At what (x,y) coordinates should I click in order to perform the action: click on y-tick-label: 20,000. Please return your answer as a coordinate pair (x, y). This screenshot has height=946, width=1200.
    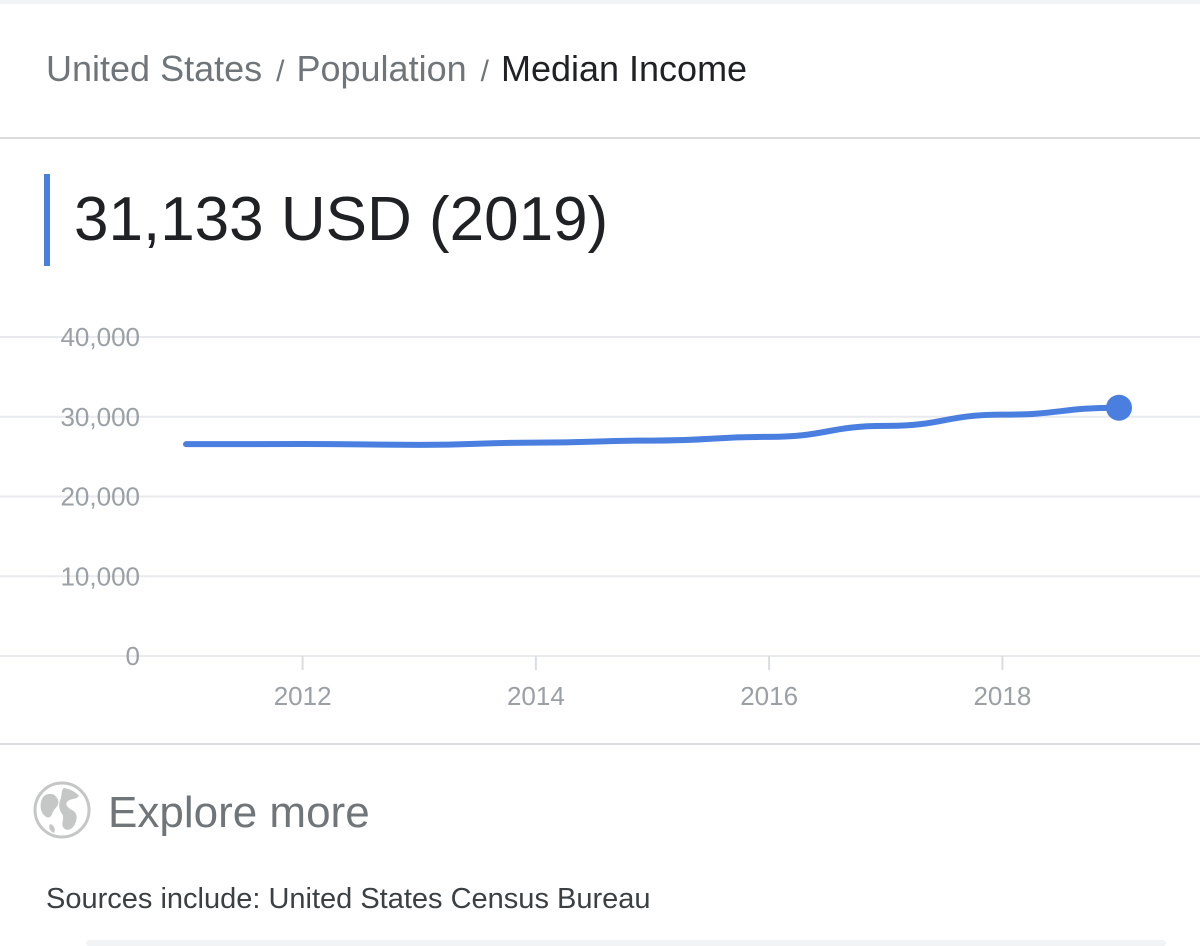
    Looking at the image, I should click on (100, 497).